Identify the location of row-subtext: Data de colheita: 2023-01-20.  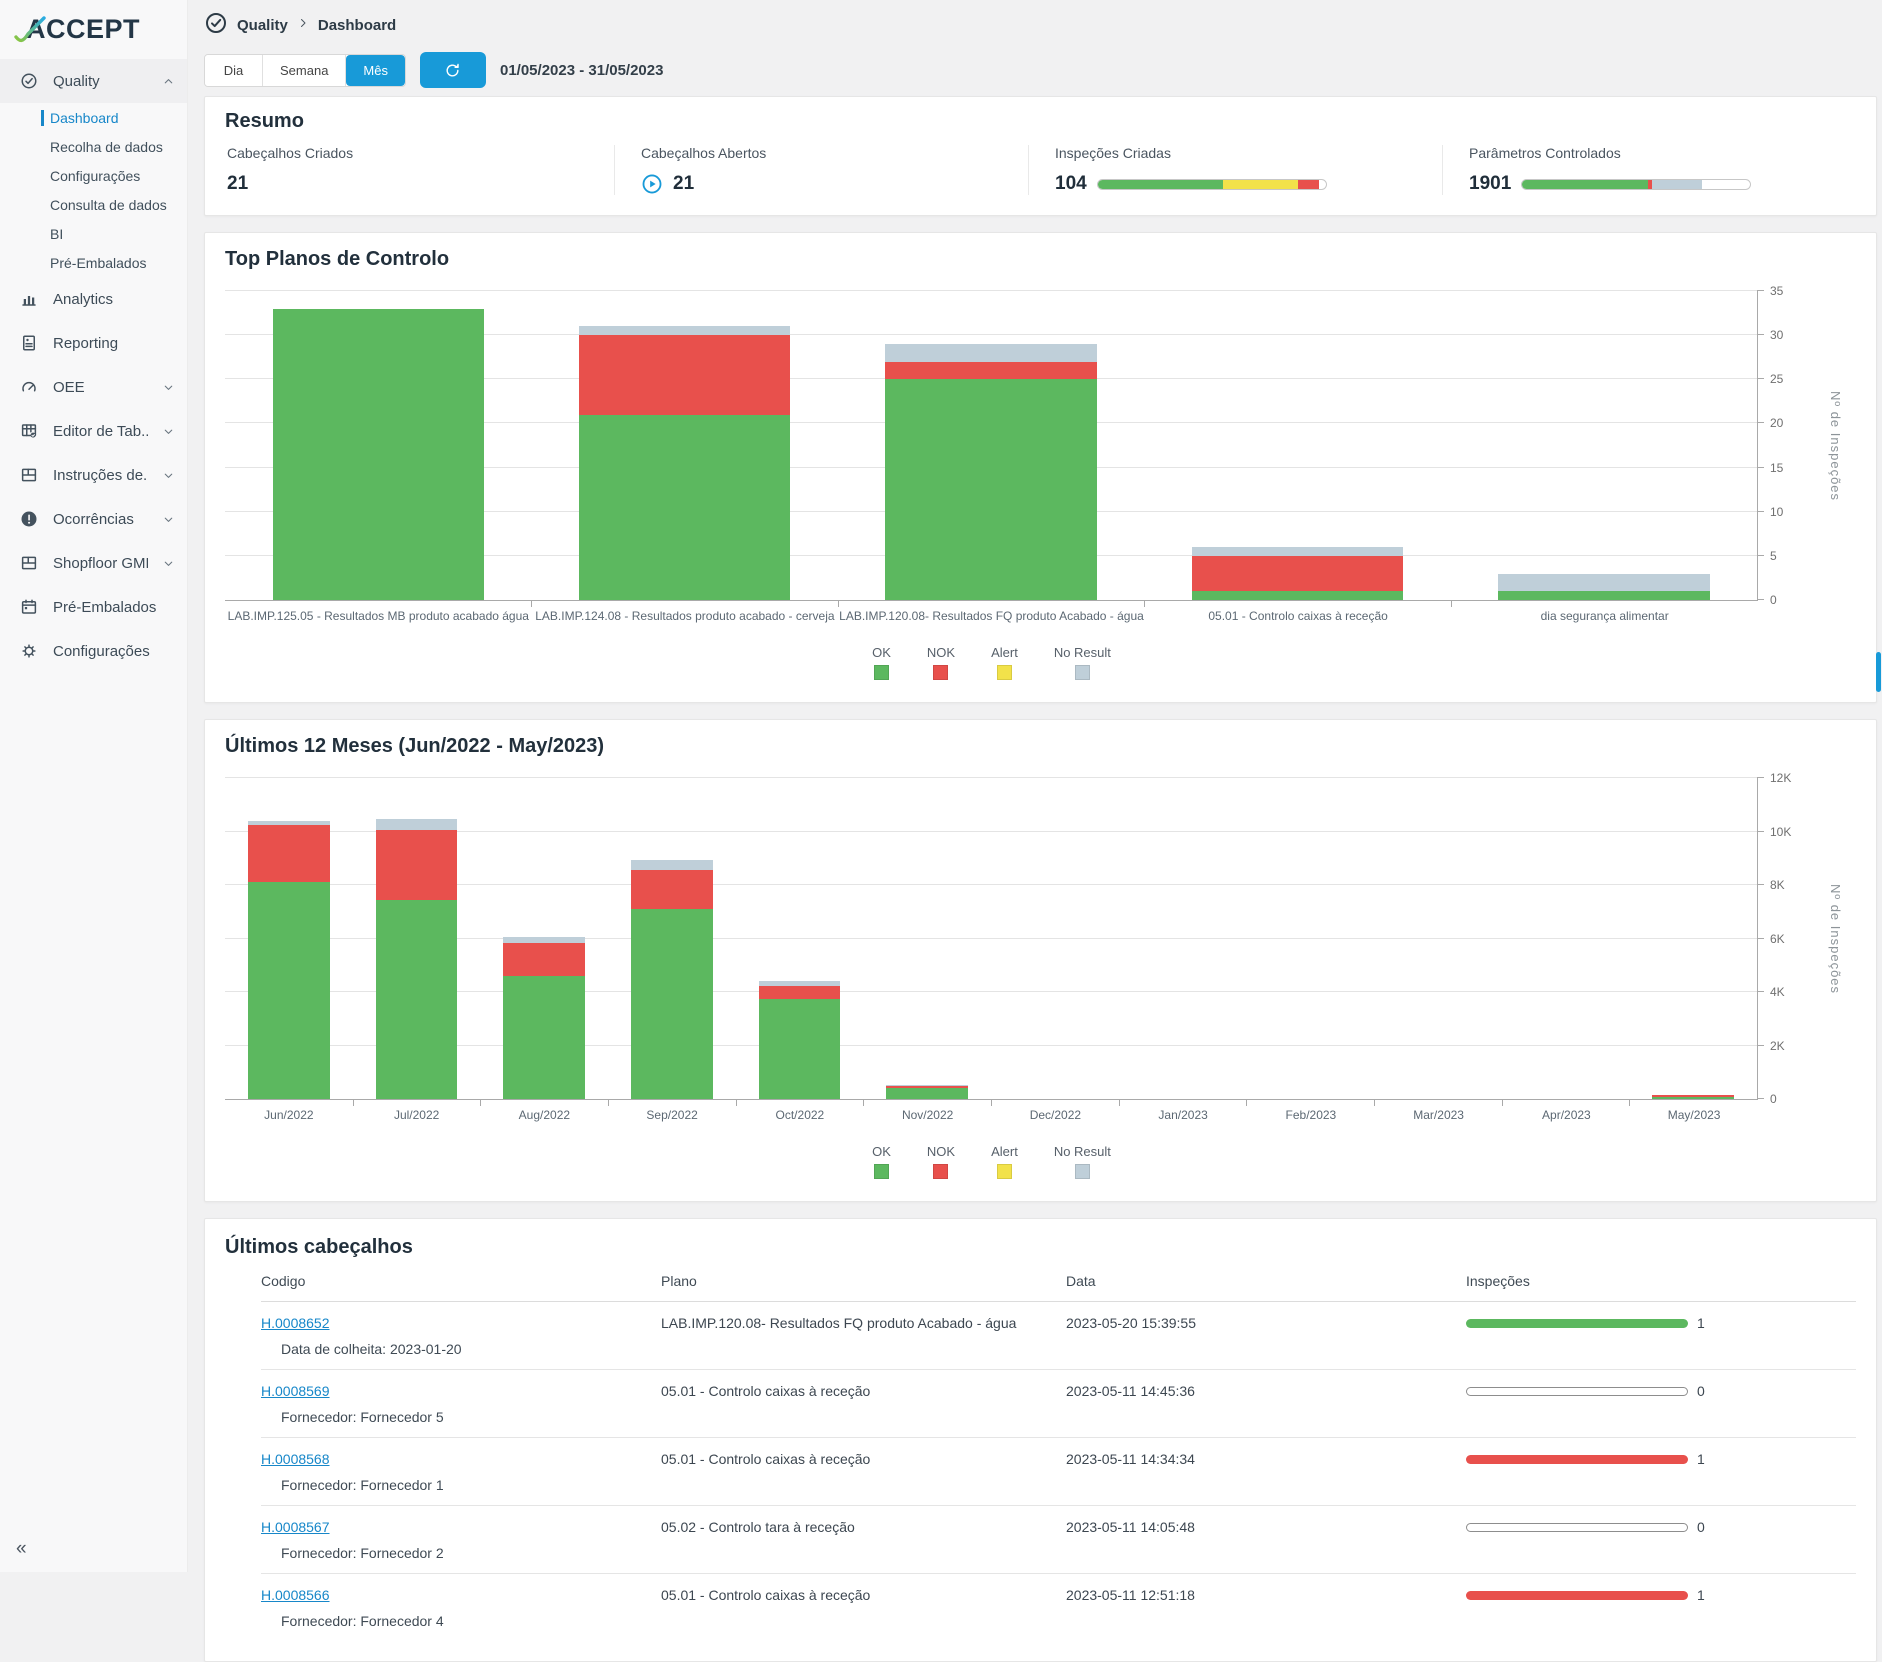
(371, 1349).